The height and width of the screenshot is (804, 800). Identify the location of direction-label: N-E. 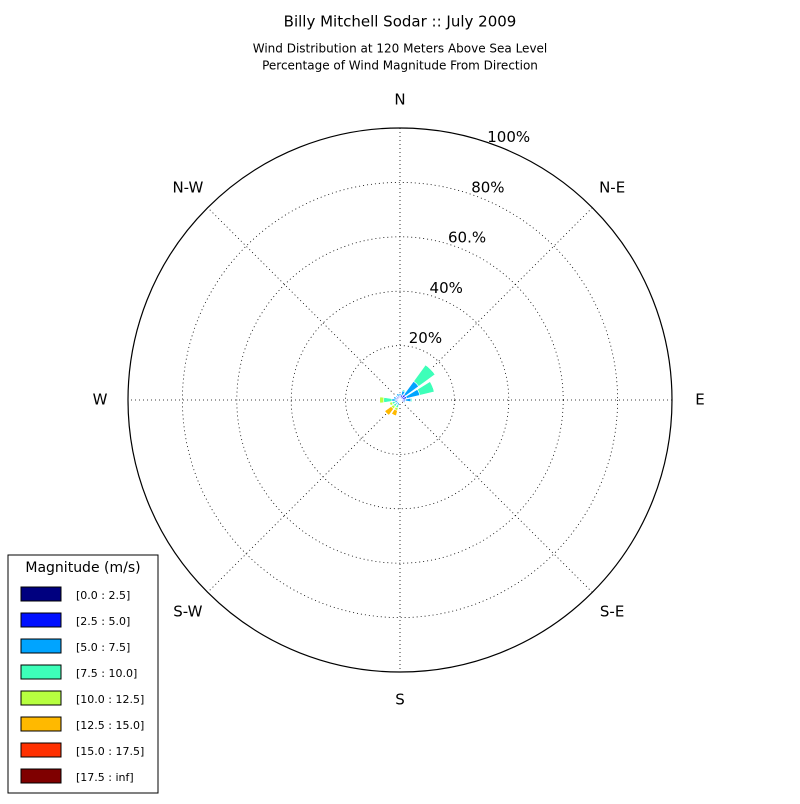
(612, 187).